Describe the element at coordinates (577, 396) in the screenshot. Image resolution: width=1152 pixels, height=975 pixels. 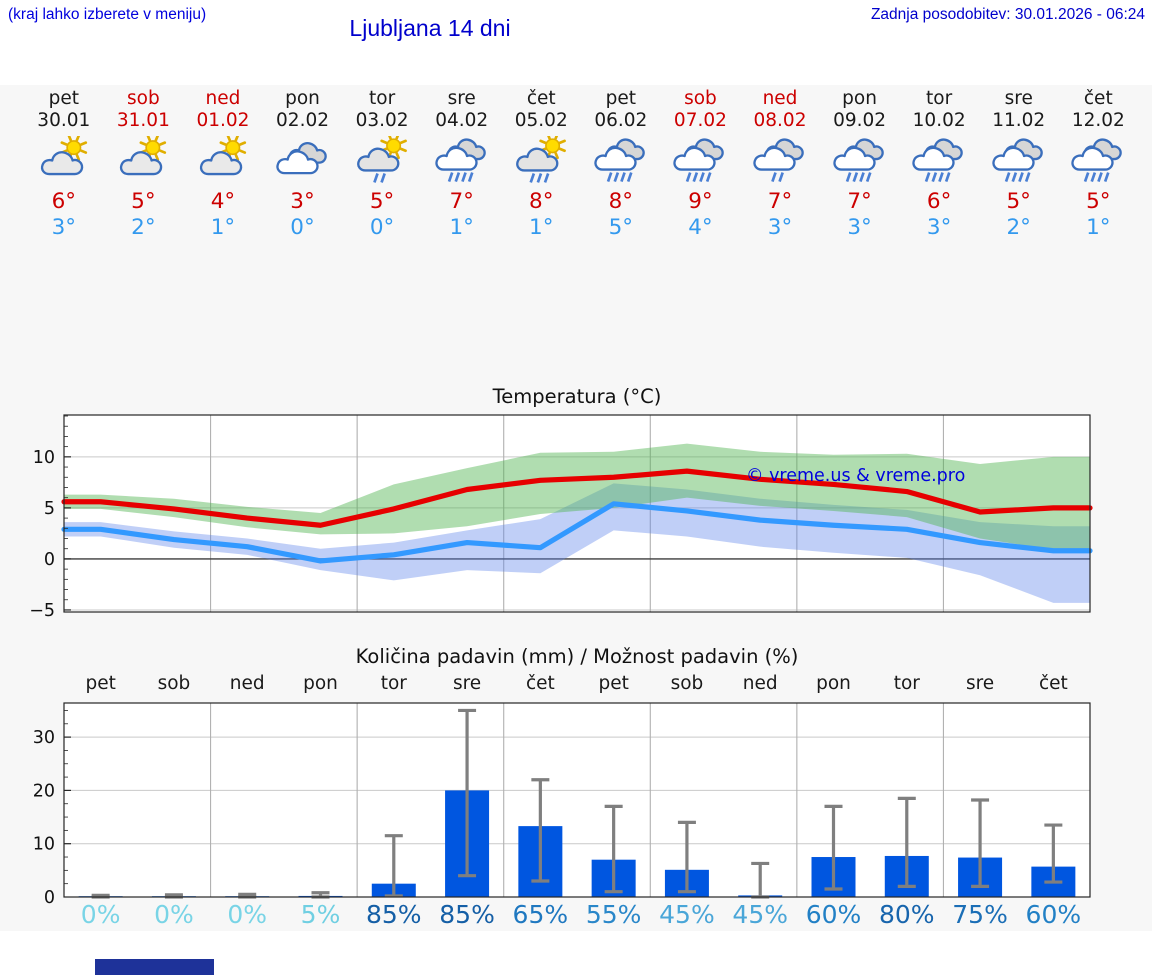
I see `temperature-chart-title: Temperatura (°C)` at that location.